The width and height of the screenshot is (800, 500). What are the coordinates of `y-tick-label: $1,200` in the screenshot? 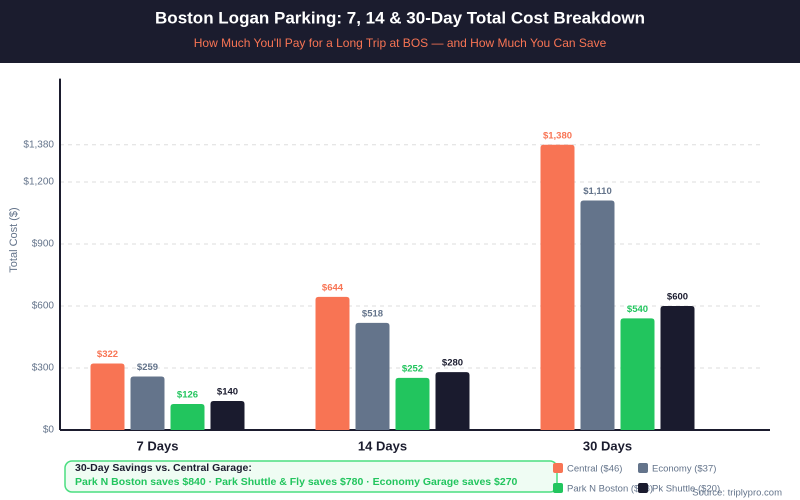 It's located at (38, 182).